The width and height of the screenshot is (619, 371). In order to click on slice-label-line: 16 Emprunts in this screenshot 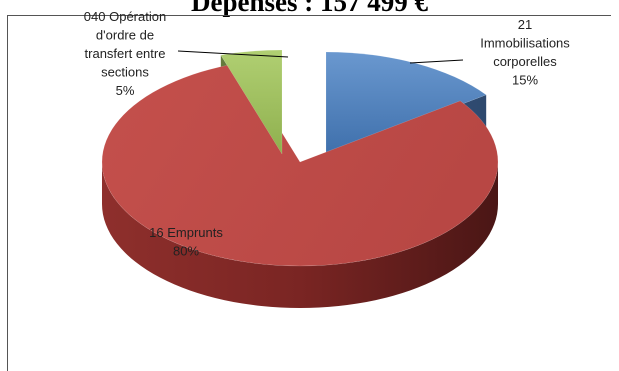, I will do `click(186, 232)`.